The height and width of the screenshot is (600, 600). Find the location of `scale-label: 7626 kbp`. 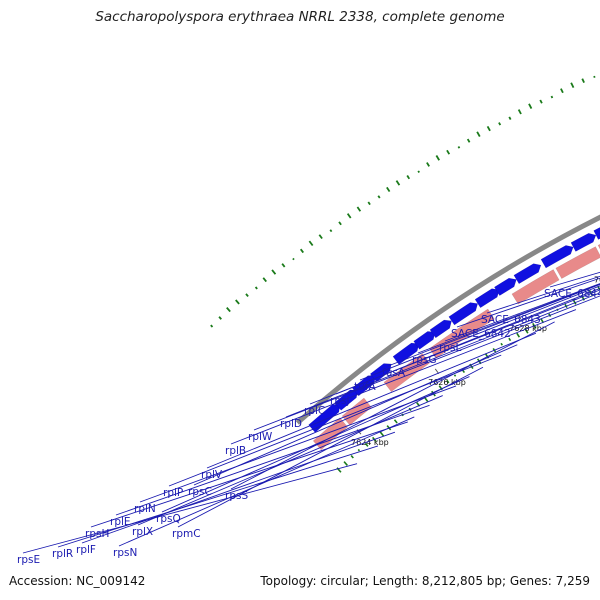

scale-label: 7626 kbp is located at coordinates (447, 382).